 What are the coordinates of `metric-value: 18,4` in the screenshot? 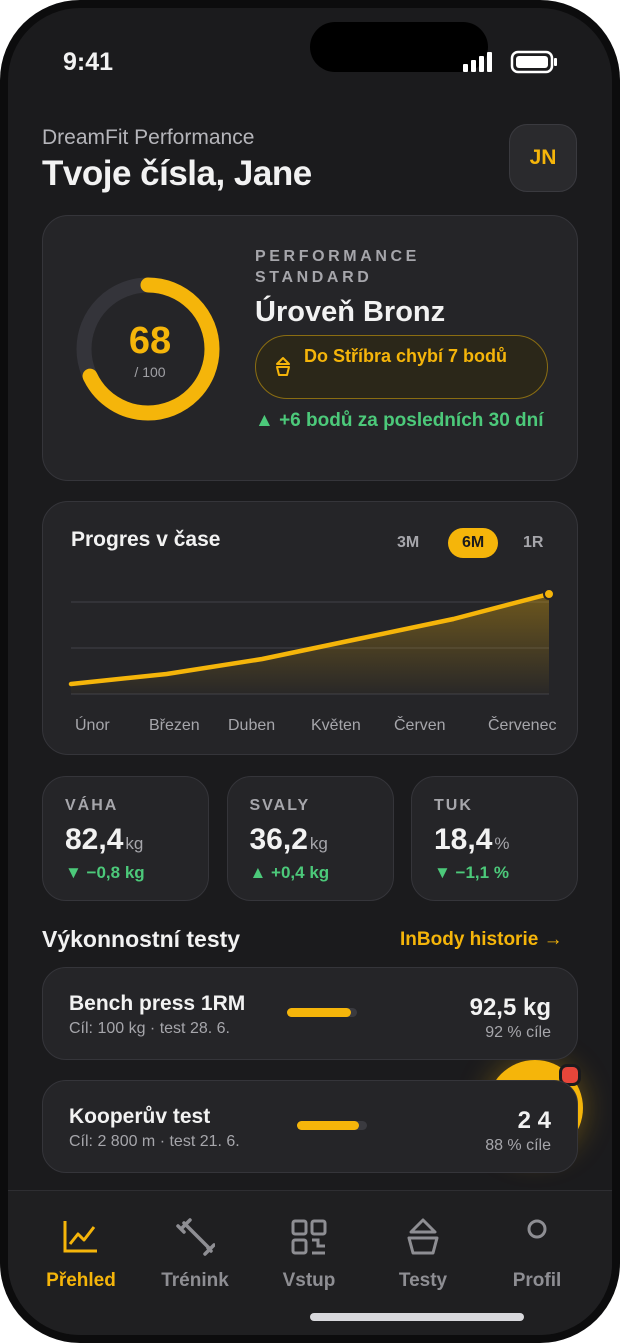 It's located at (463, 839).